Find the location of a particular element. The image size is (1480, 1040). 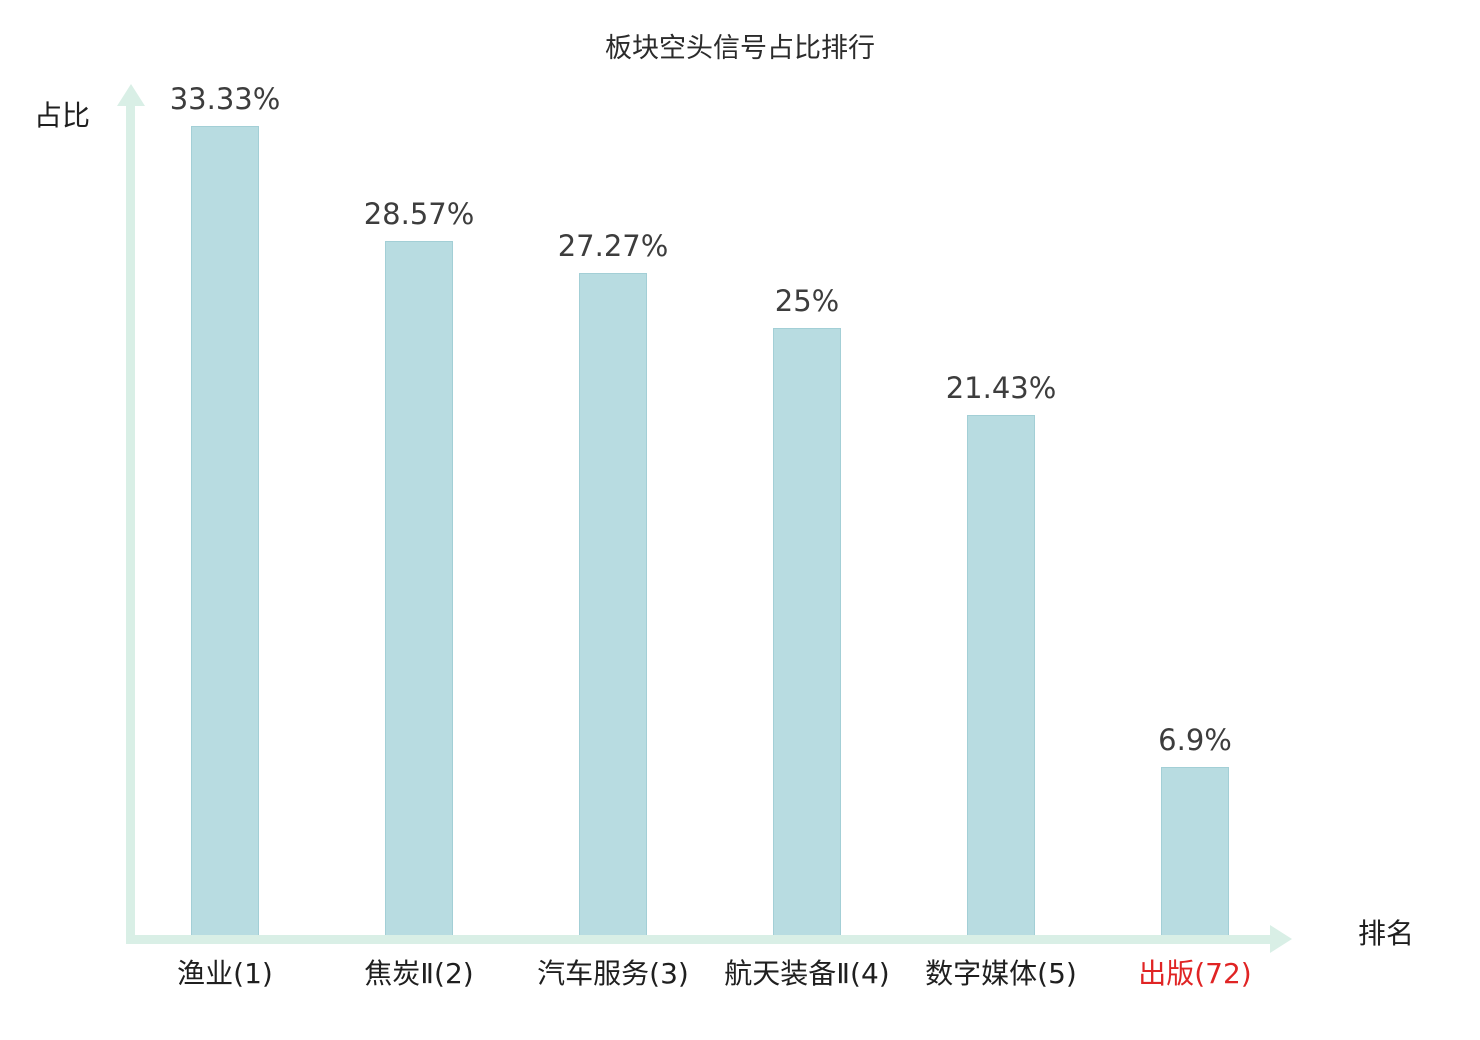

y-axis-arrow-icon is located at coordinates (131, 95).